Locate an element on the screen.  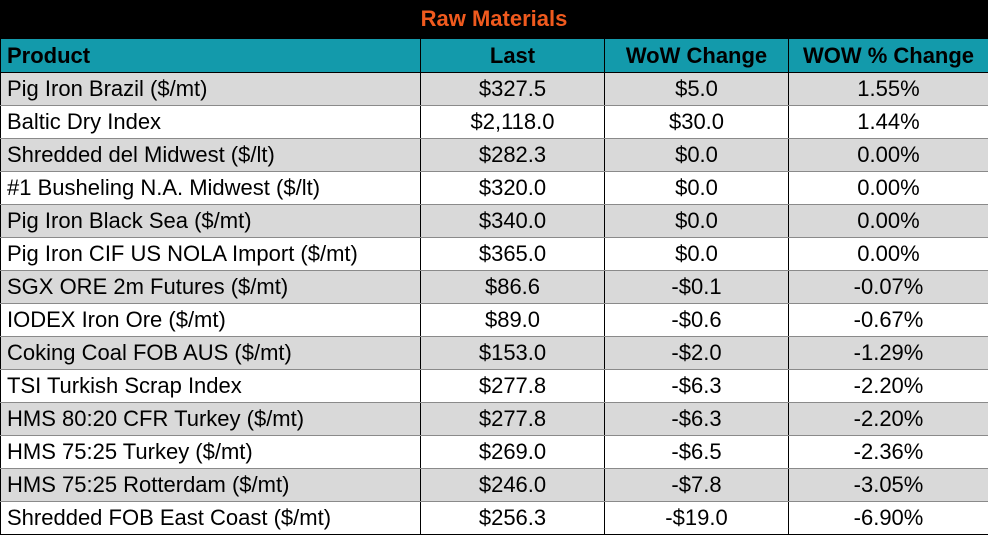
last-cell: $153.0 is located at coordinates (512, 353).